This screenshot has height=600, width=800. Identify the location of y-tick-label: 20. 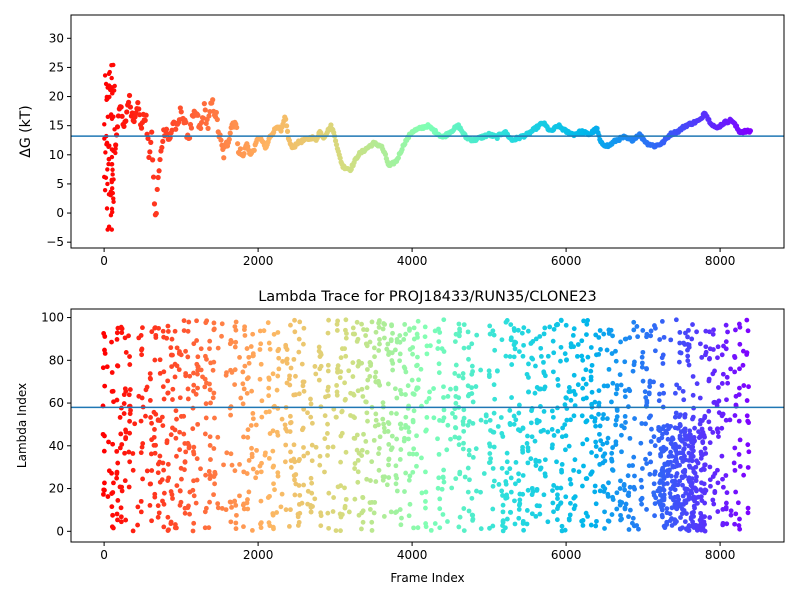
(56, 489).